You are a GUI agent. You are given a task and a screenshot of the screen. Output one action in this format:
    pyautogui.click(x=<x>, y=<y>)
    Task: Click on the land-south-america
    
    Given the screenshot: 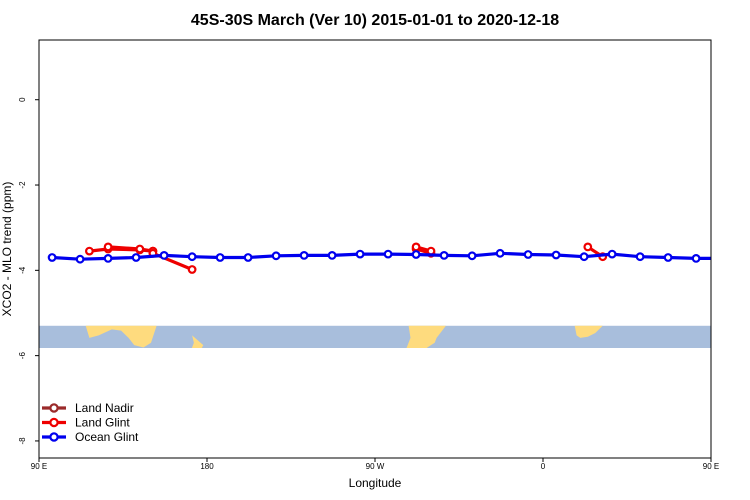 What is the action you would take?
    pyautogui.click(x=426, y=336)
    